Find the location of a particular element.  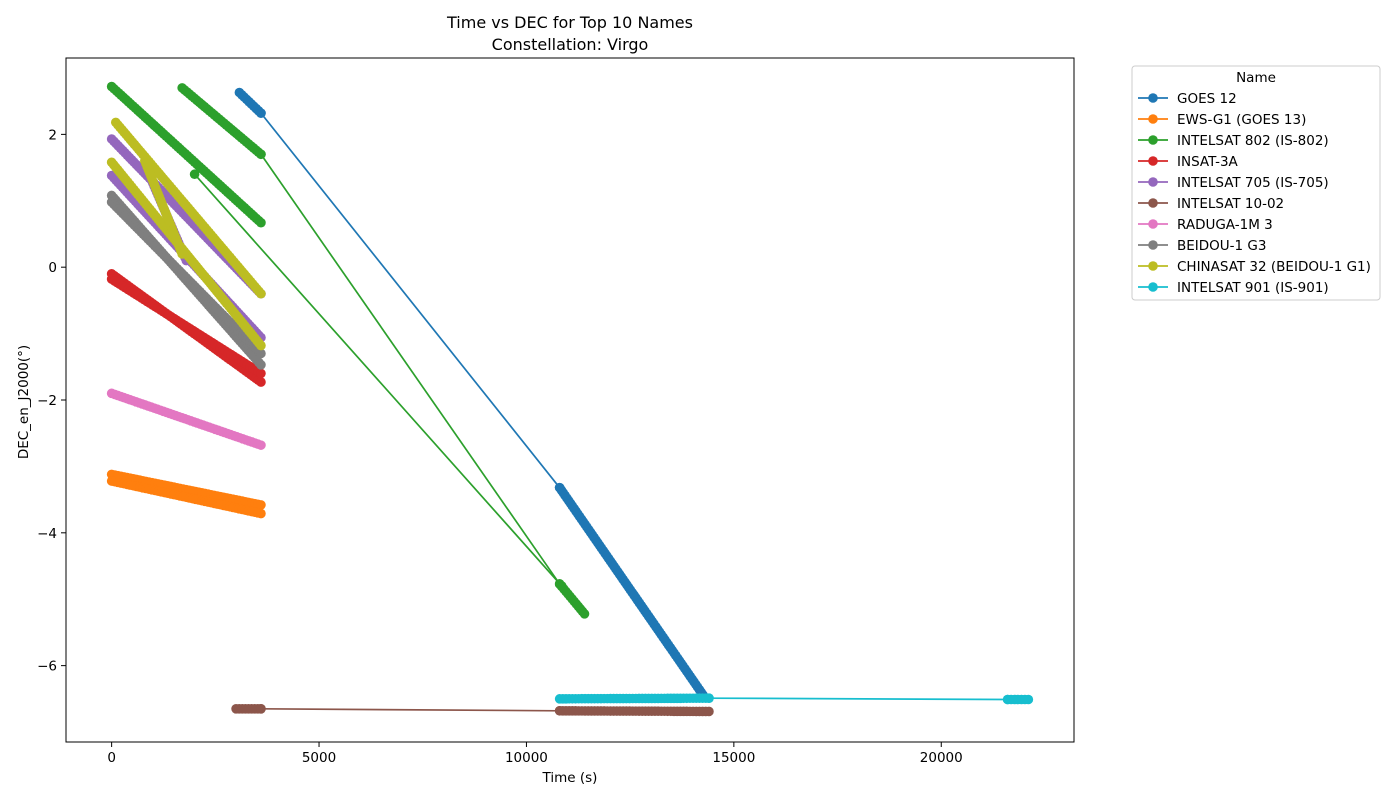

x-tick-label: 20000 is located at coordinates (941, 758).